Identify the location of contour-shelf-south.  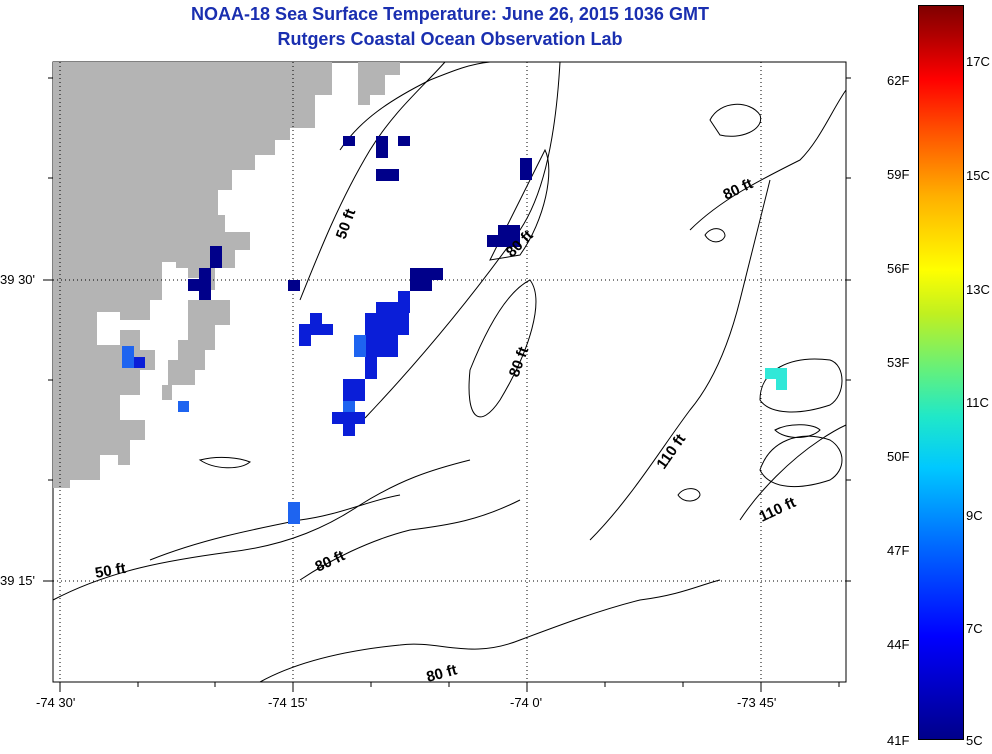
(261, 530).